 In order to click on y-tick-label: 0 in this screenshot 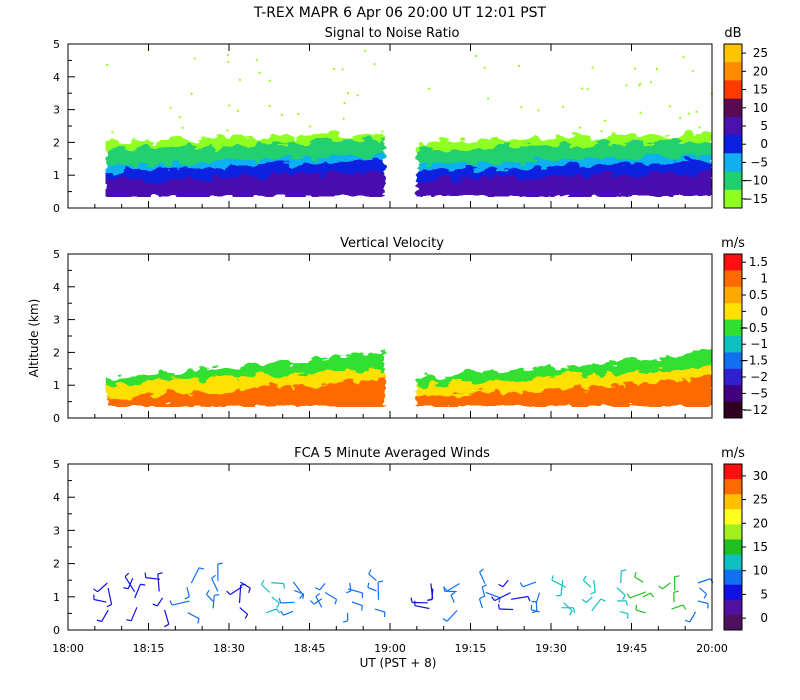, I will do `click(56, 418)`.